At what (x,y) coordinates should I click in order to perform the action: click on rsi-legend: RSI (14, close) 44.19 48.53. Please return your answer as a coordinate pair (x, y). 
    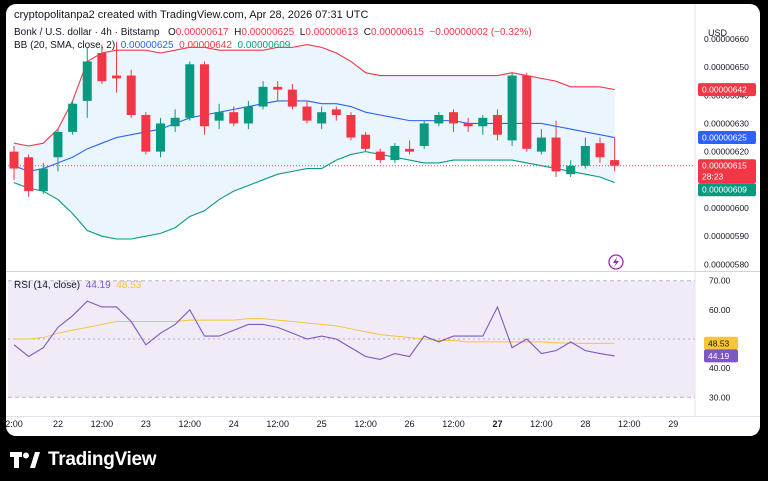
    Looking at the image, I should click on (77, 285).